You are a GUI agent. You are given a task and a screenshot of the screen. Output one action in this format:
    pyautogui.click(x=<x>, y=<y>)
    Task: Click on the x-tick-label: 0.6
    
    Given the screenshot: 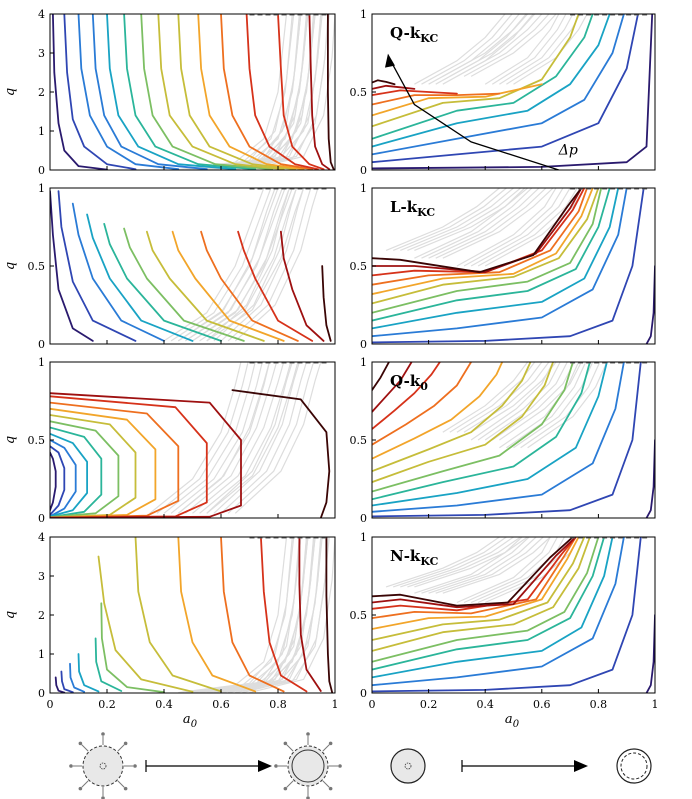 What is the action you would take?
    pyautogui.click(x=221, y=704)
    